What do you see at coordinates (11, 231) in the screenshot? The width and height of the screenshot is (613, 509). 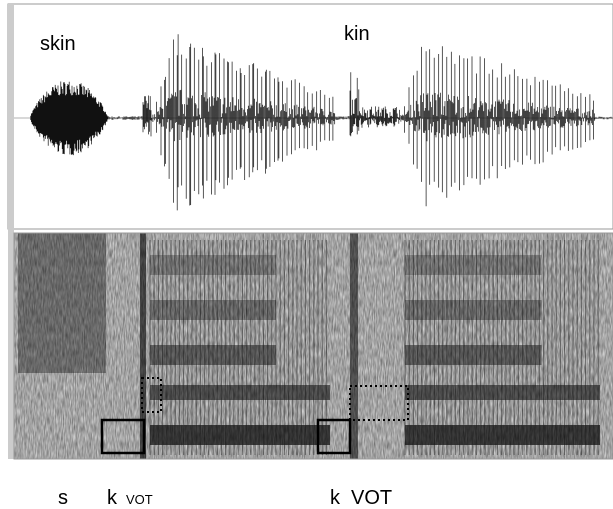 I see `panel-edge` at bounding box center [11, 231].